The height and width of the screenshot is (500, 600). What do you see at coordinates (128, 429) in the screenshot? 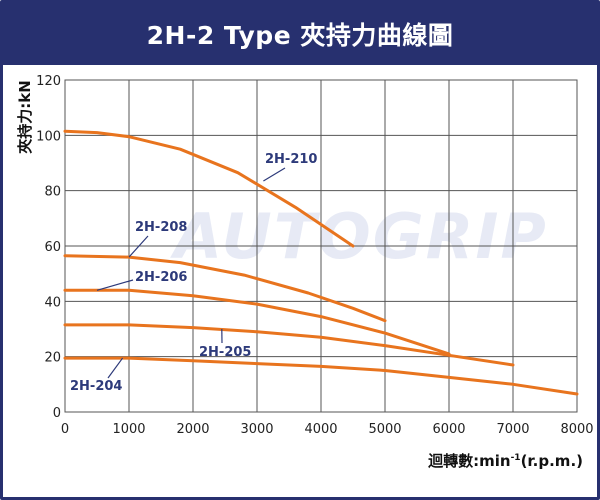
I see `x-tick-label-1: 1000` at bounding box center [128, 429].